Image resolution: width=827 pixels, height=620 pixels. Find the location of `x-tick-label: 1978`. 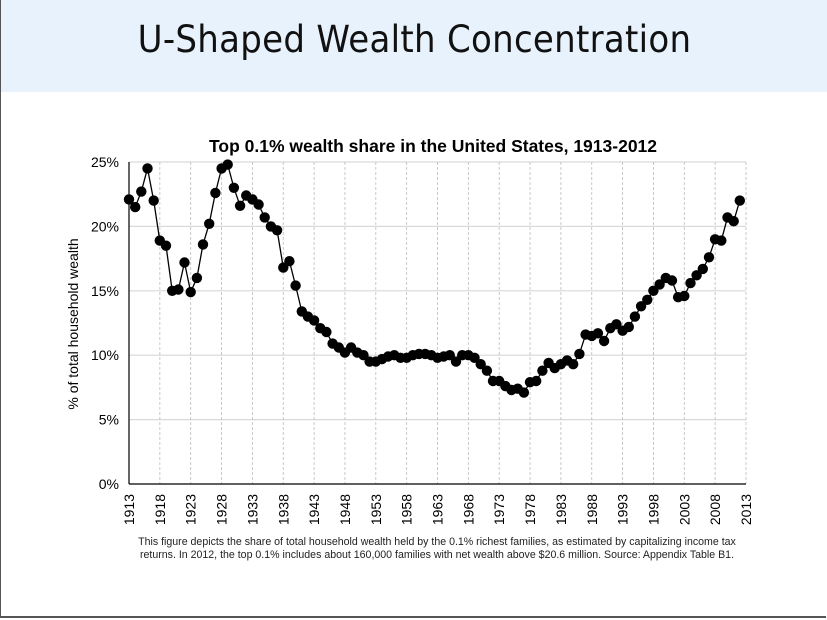

x-tick-label: 1978 is located at coordinates (530, 509).